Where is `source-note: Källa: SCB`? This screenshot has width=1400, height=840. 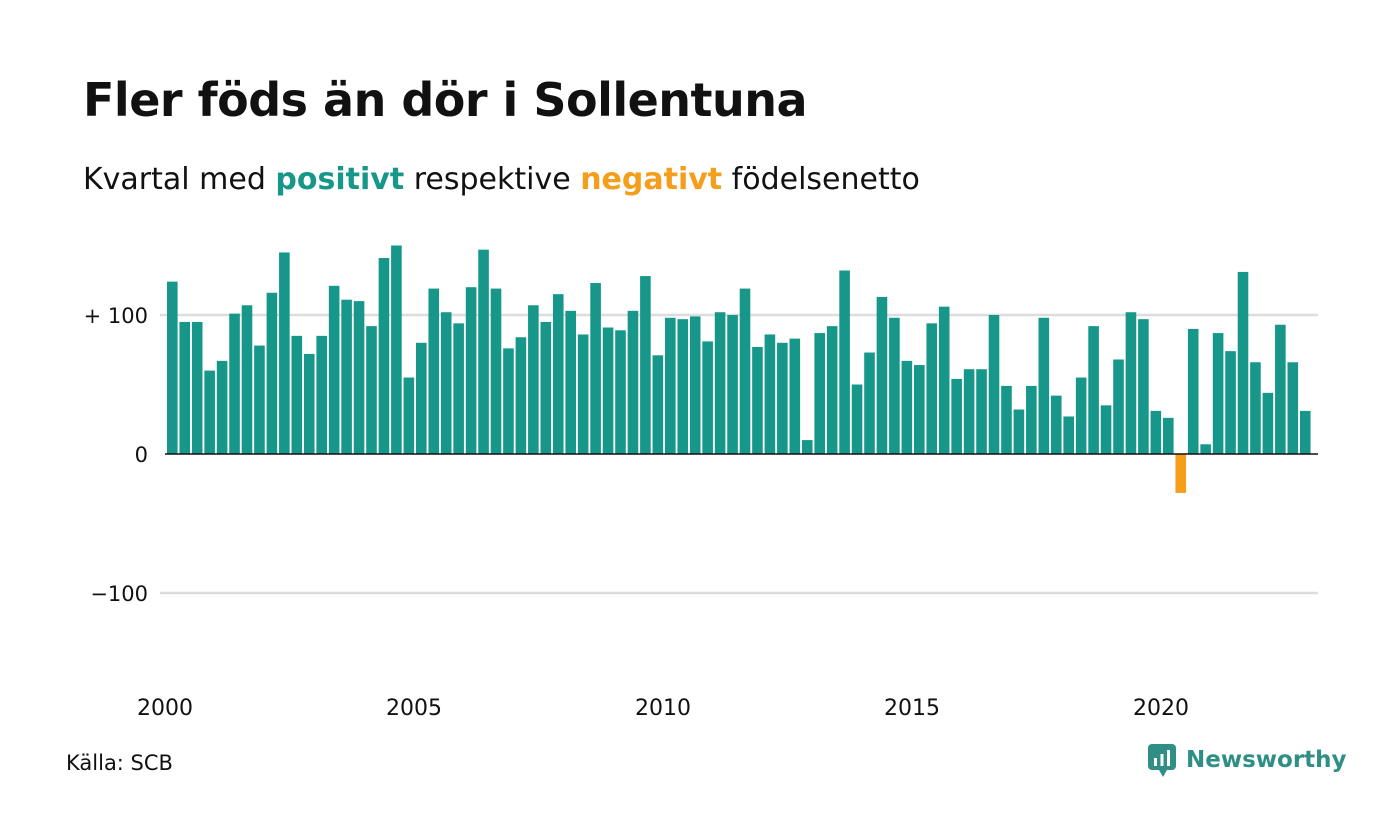
source-note: Källa: SCB is located at coordinates (119, 763).